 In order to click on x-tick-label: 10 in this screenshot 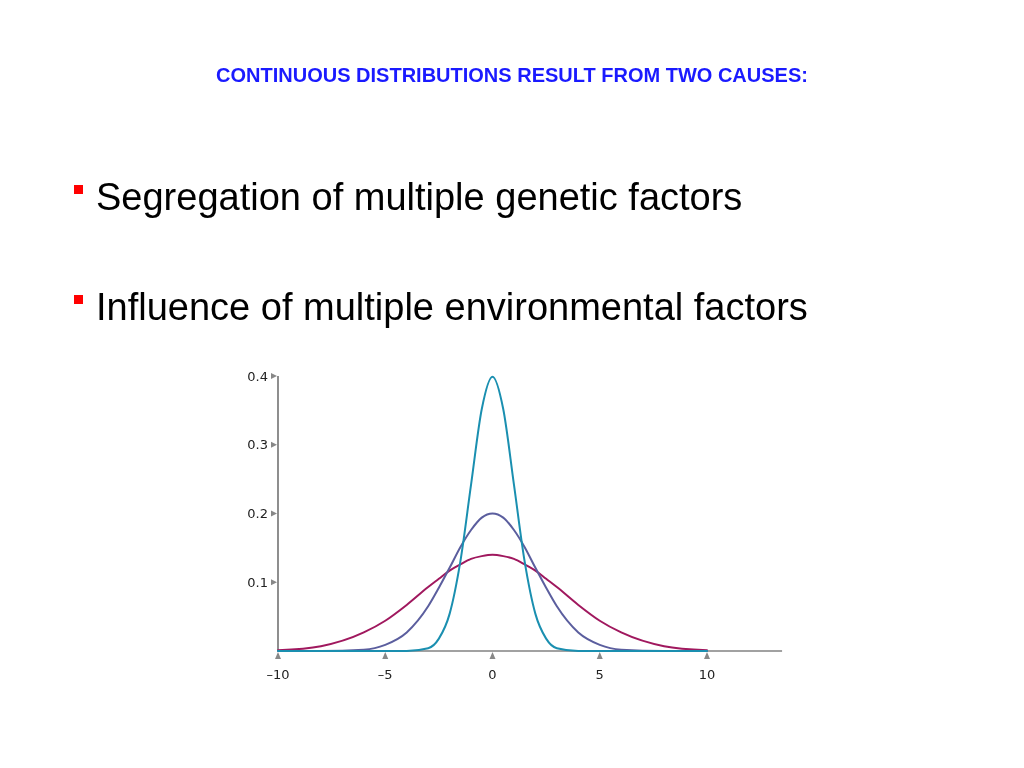, I will do `click(707, 674)`.